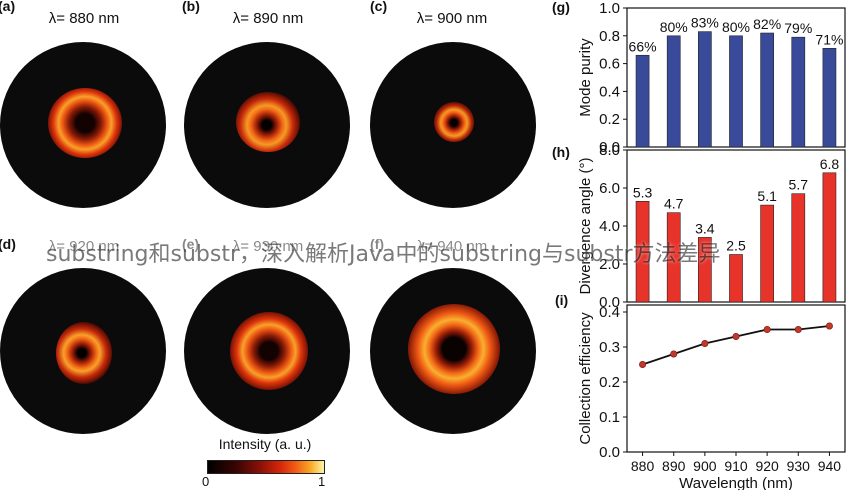  What do you see at coordinates (561, 7) in the screenshot?
I see `panel-letter-g: (g)` at bounding box center [561, 7].